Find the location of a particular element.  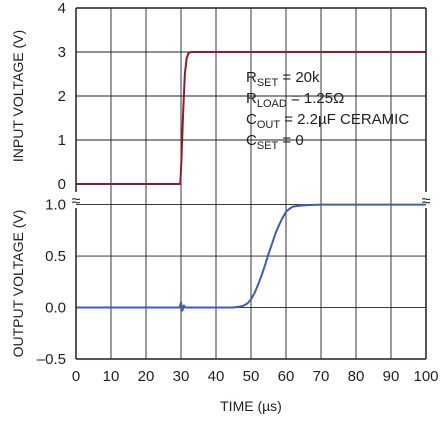

x-tick-label: 20 is located at coordinates (146, 376).